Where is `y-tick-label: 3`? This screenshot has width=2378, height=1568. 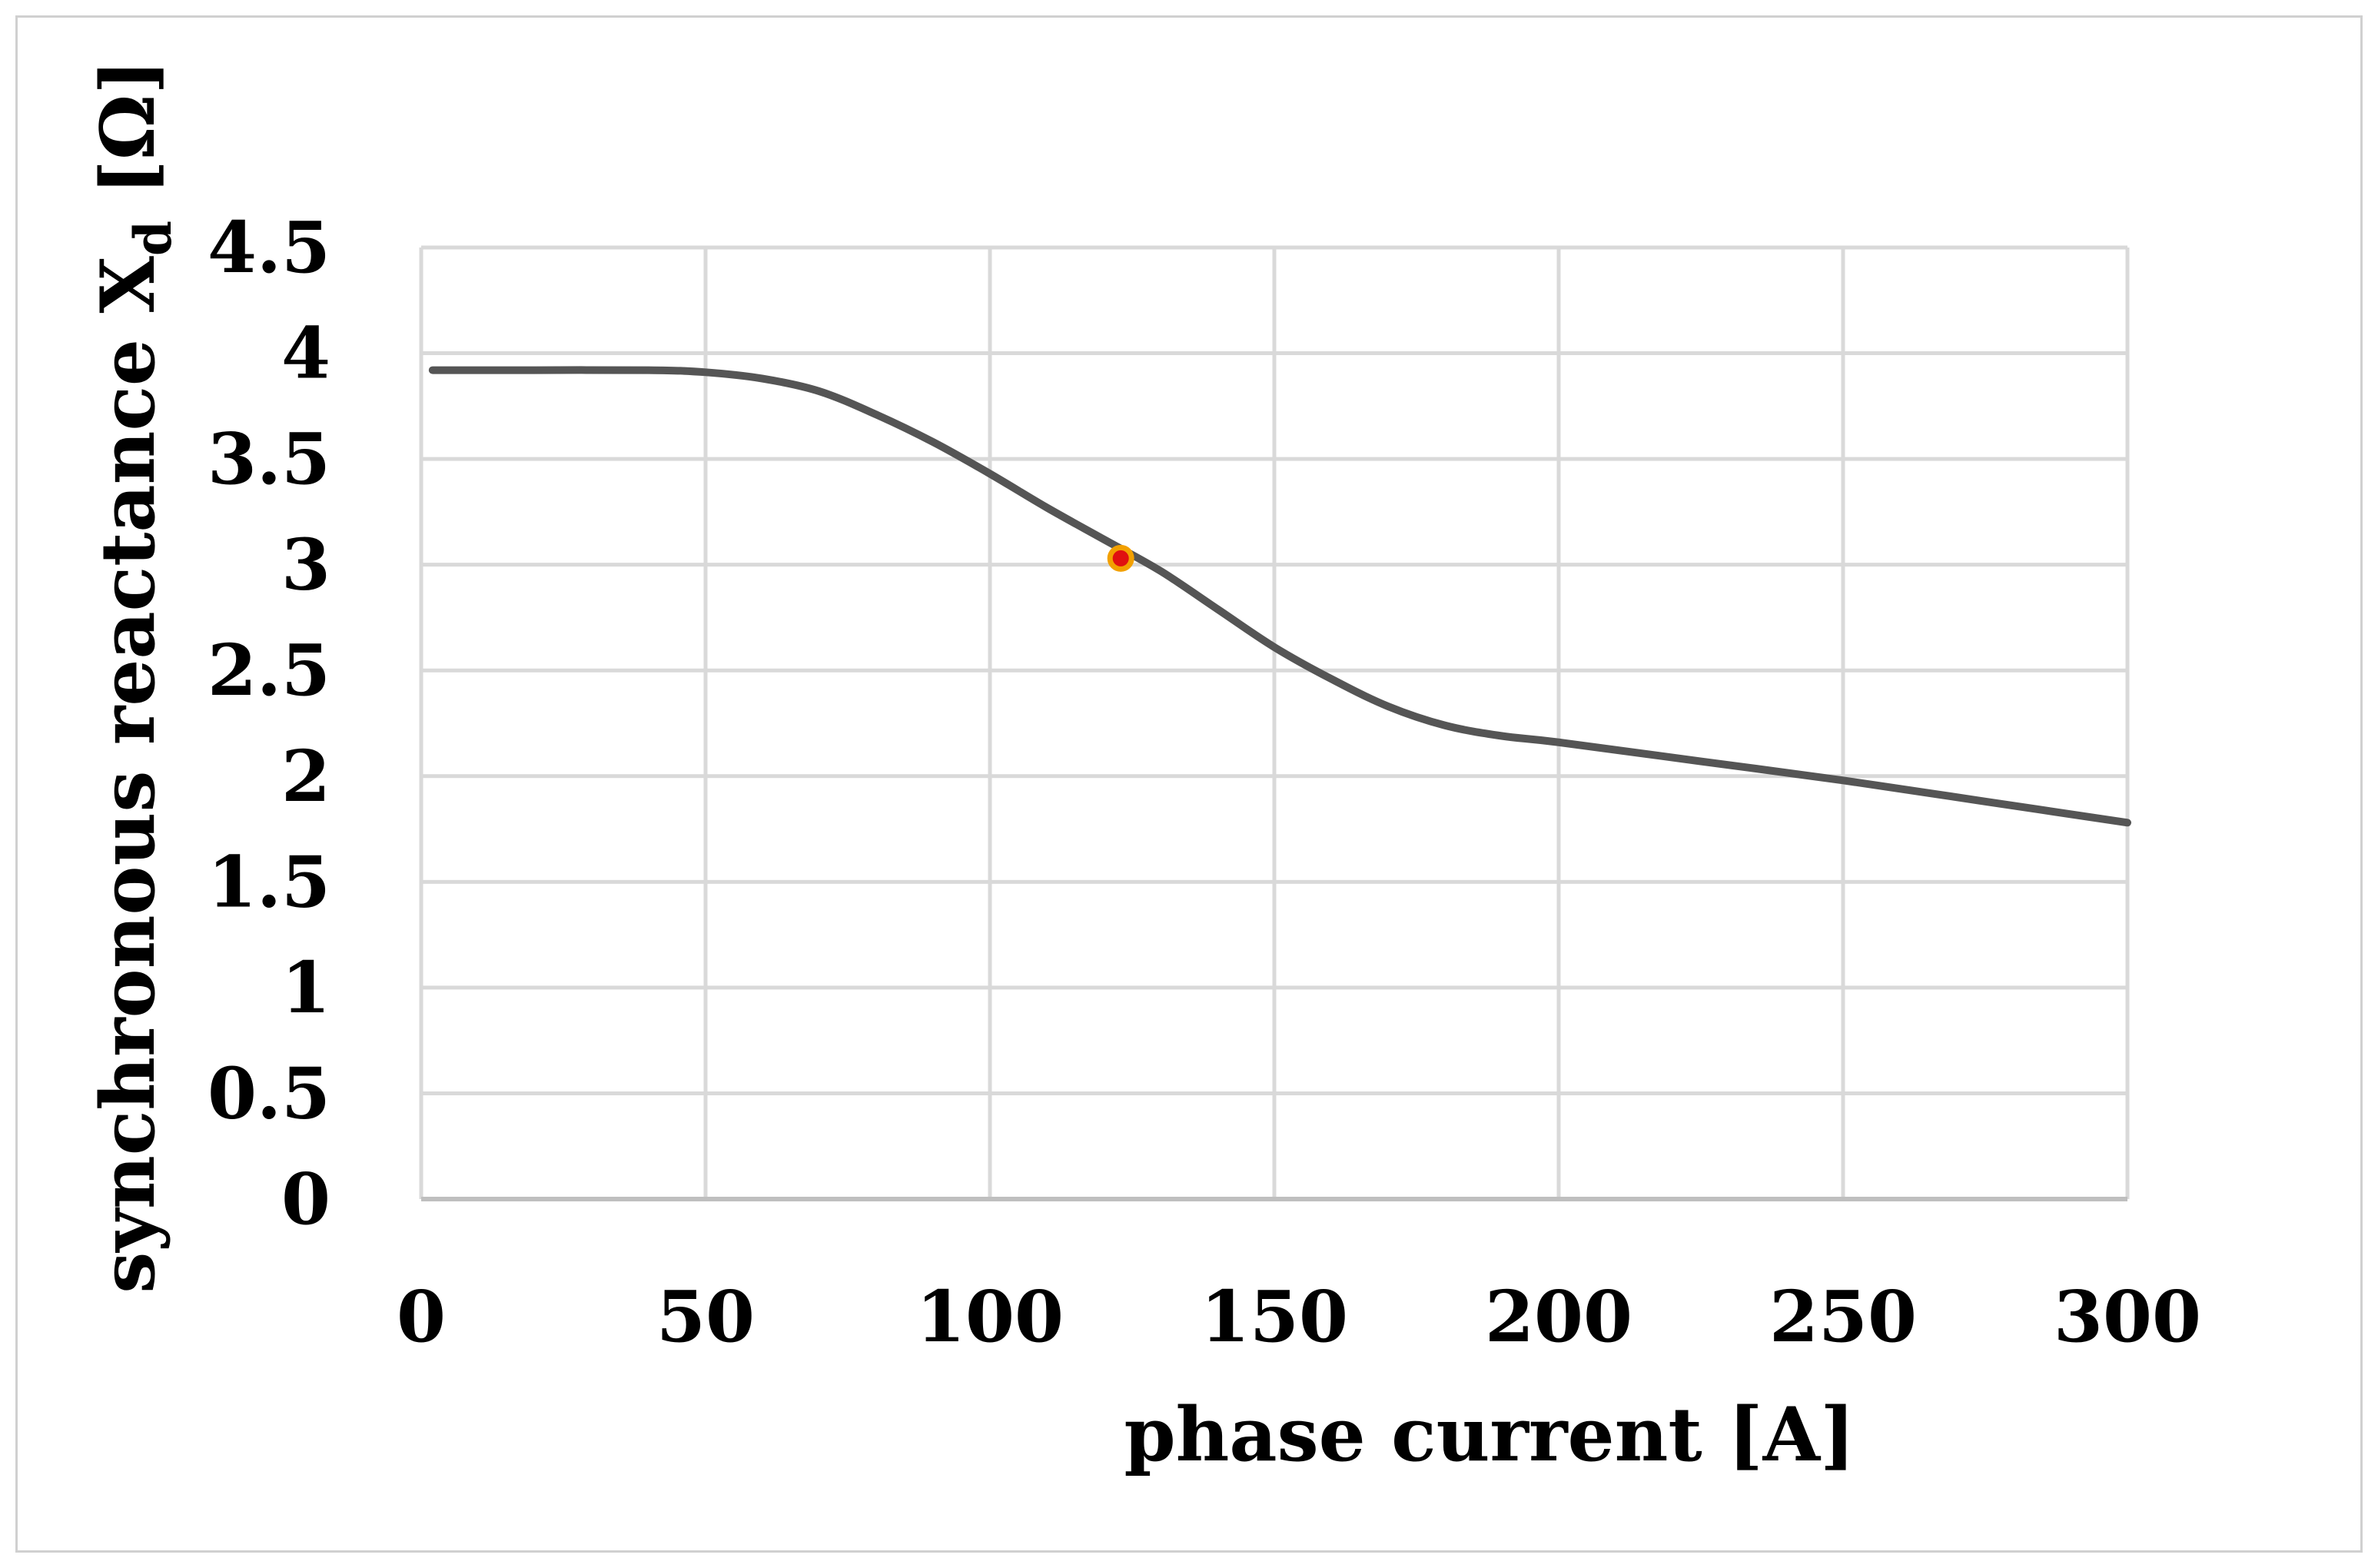 y-tick-label: 3 is located at coordinates (305, 564).